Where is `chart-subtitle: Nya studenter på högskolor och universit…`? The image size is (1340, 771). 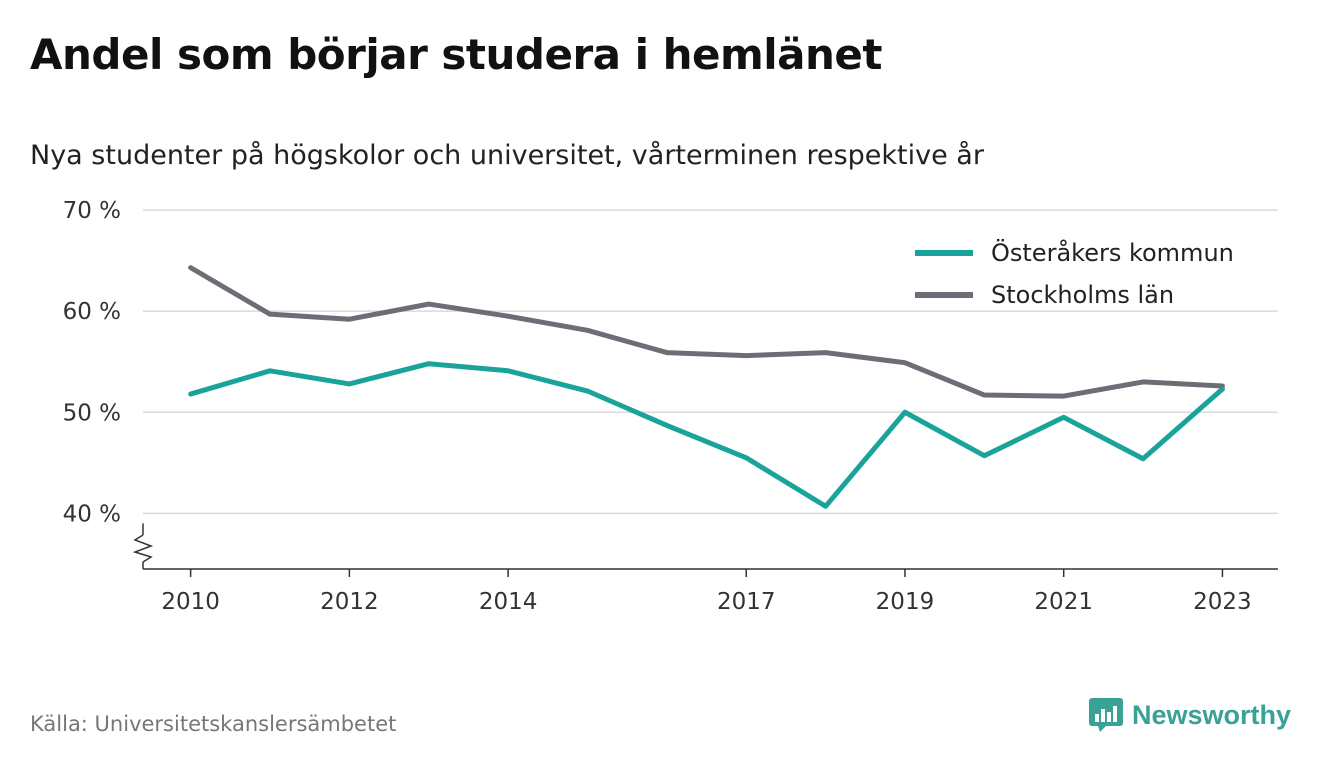
chart-subtitle: Nya studenter på högskolor och universit… is located at coordinates (507, 155).